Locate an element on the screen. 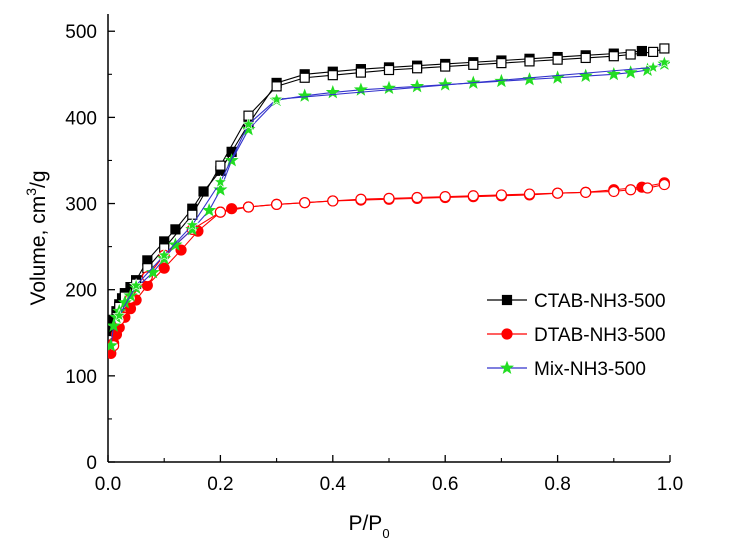 The height and width of the screenshot is (556, 731). y-axis-title-tail: /g is located at coordinates (38, 179).